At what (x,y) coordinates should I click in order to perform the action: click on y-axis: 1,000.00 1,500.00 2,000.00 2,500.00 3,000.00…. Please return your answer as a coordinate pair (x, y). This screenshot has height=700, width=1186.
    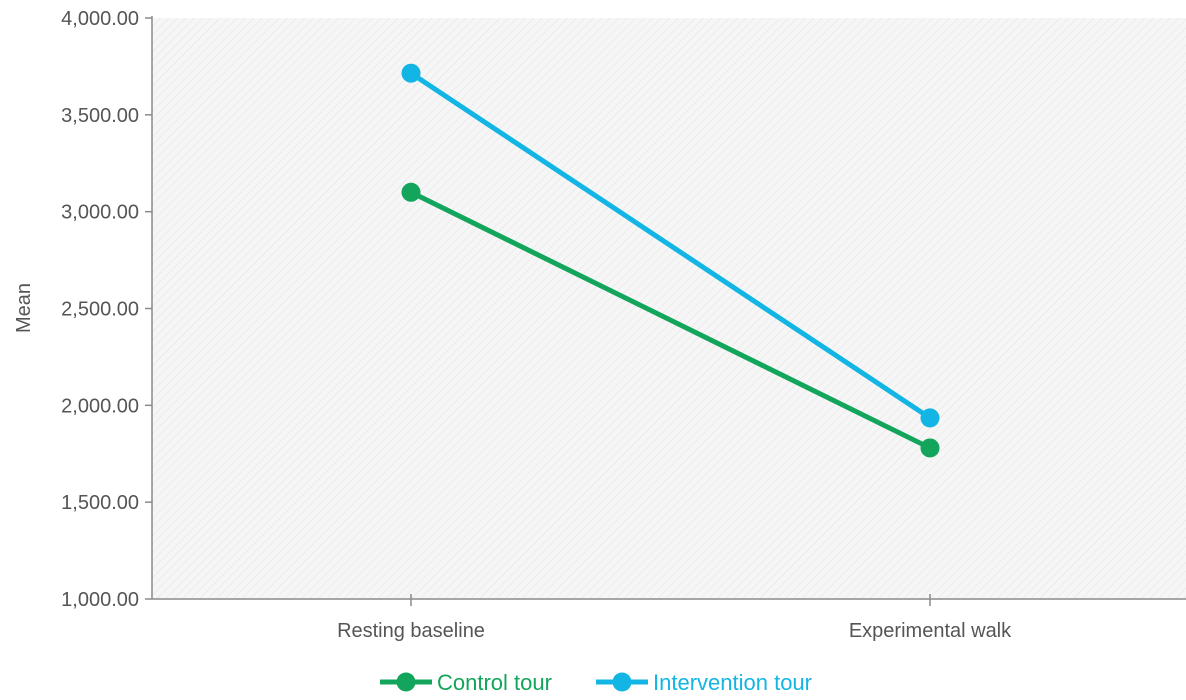
    Looking at the image, I should click on (107, 309).